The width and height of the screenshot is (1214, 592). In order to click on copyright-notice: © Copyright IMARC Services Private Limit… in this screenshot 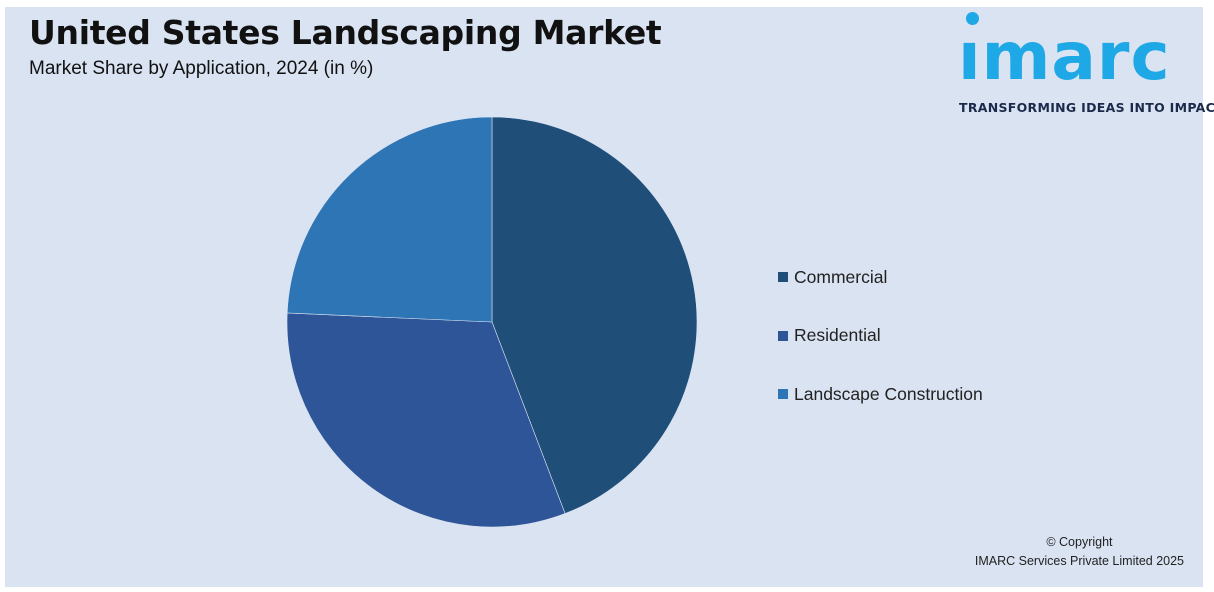, I will do `click(1079, 552)`.